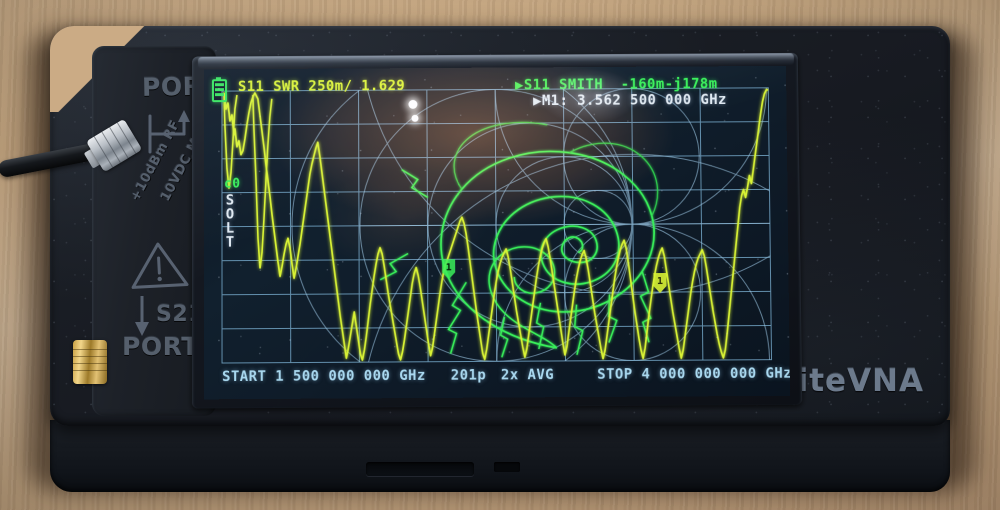 This screenshot has height=510, width=1000. Describe the element at coordinates (230, 220) in the screenshot. I see `calibration-methods: SOLT` at that location.